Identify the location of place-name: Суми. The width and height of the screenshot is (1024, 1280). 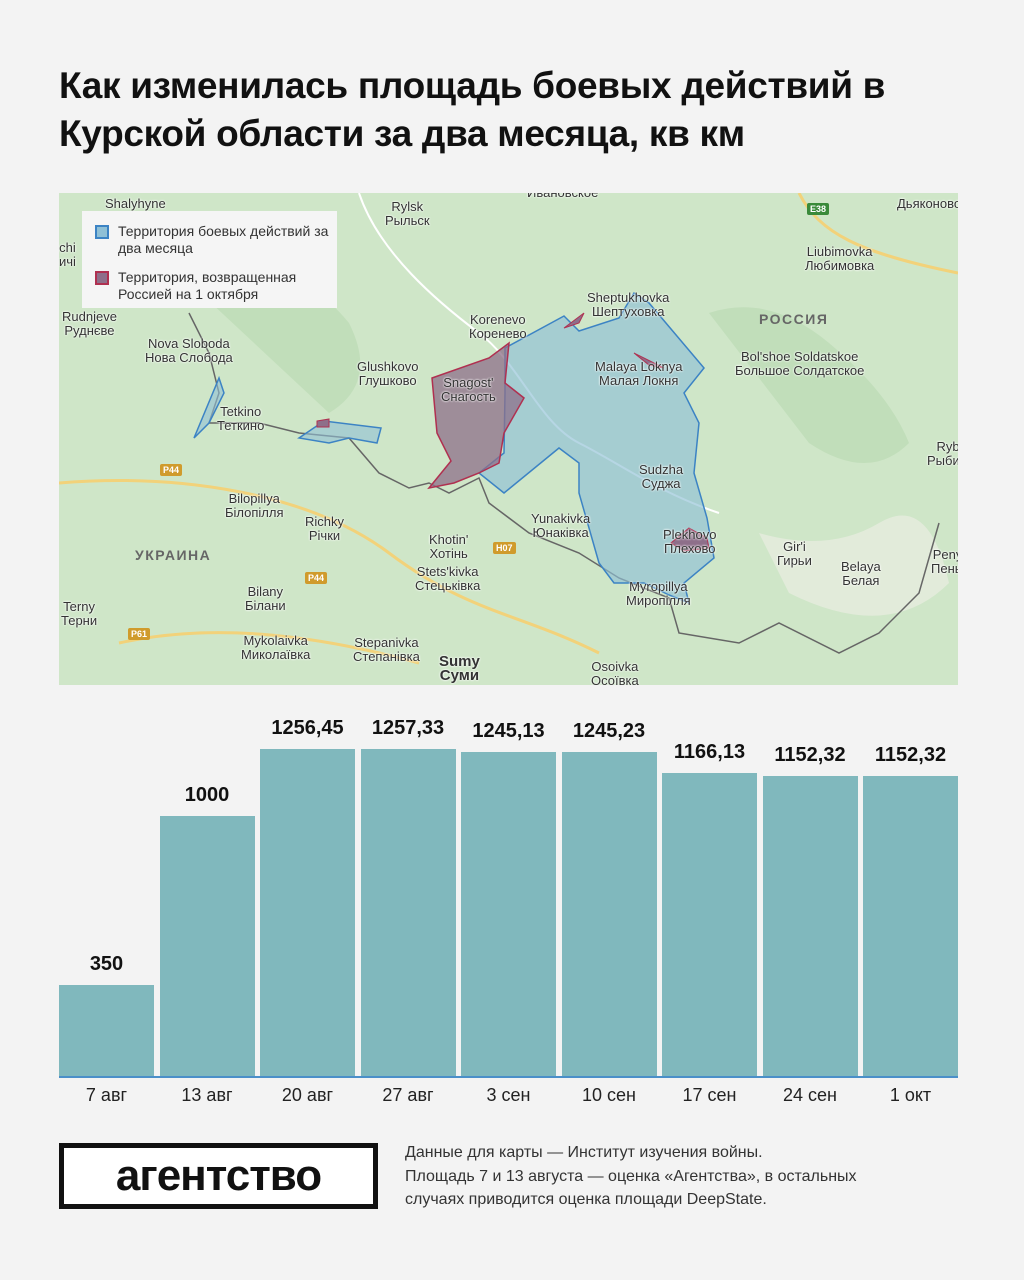
(459, 675).